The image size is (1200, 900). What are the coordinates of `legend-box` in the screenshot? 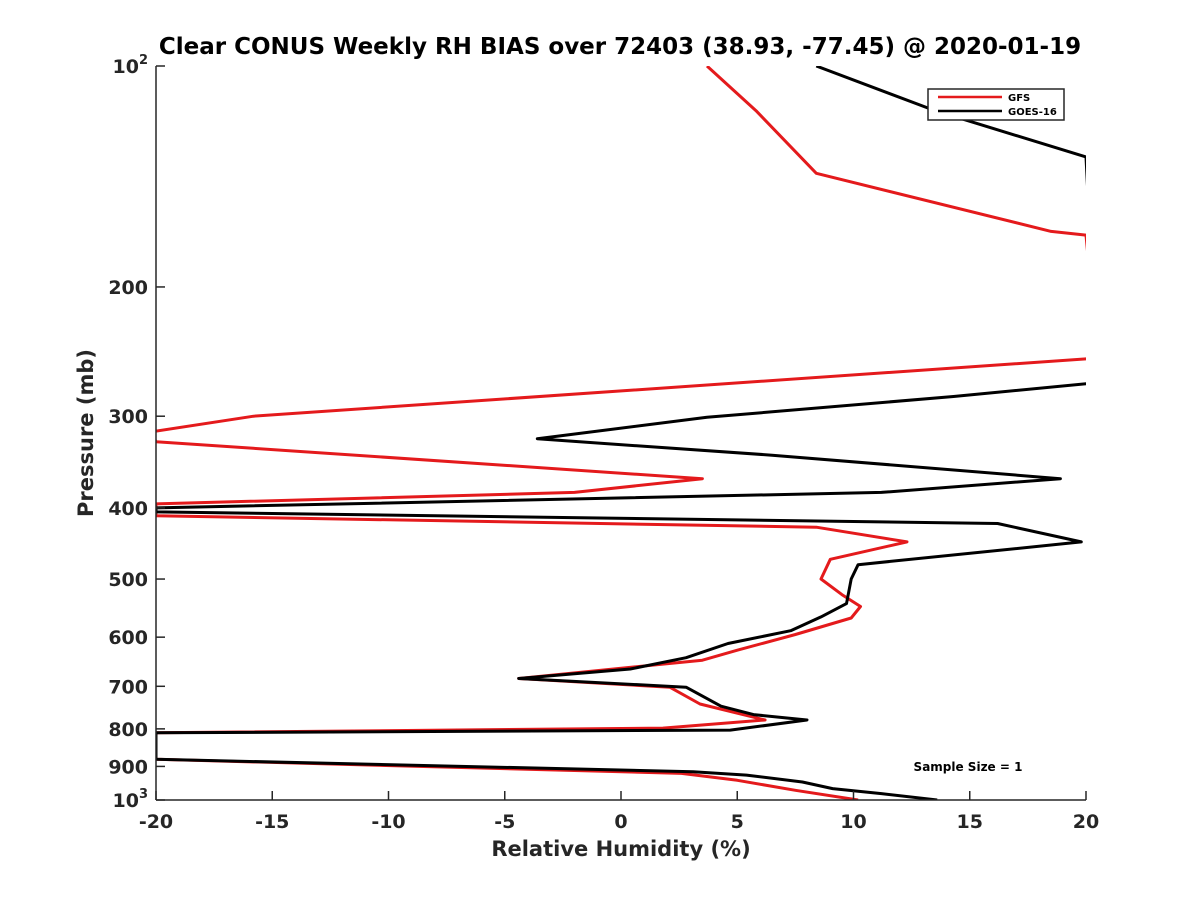 It's located at (996, 104).